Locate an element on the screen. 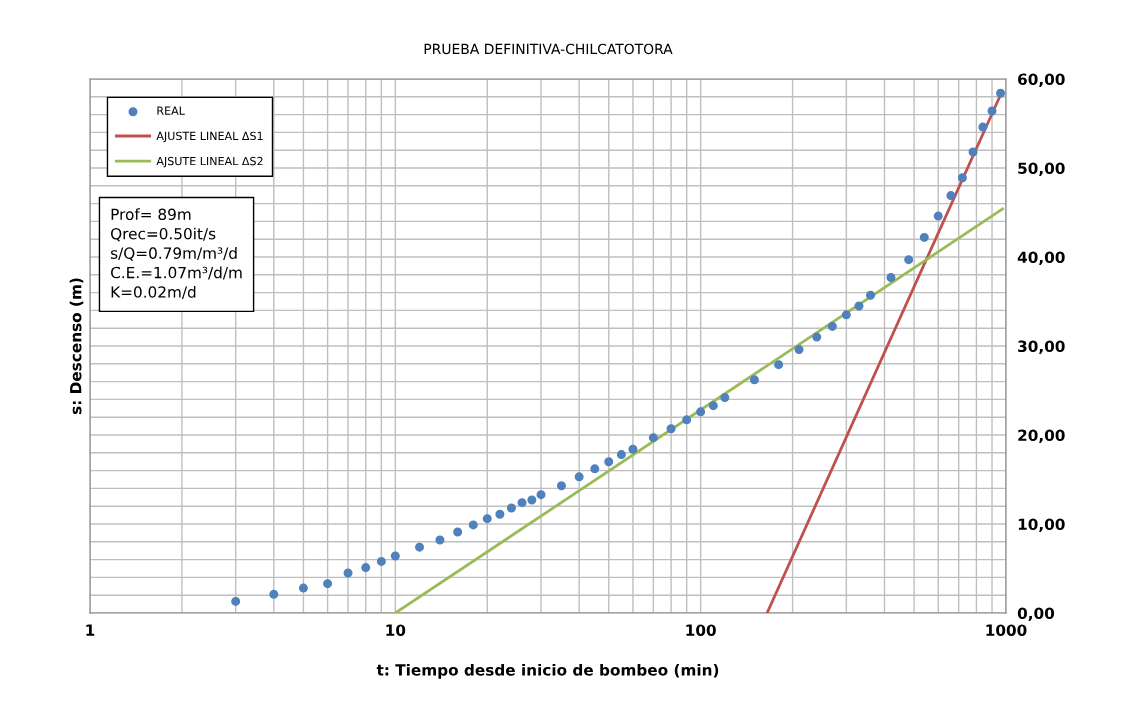  x-tick-label: 1000 is located at coordinates (1006, 630).